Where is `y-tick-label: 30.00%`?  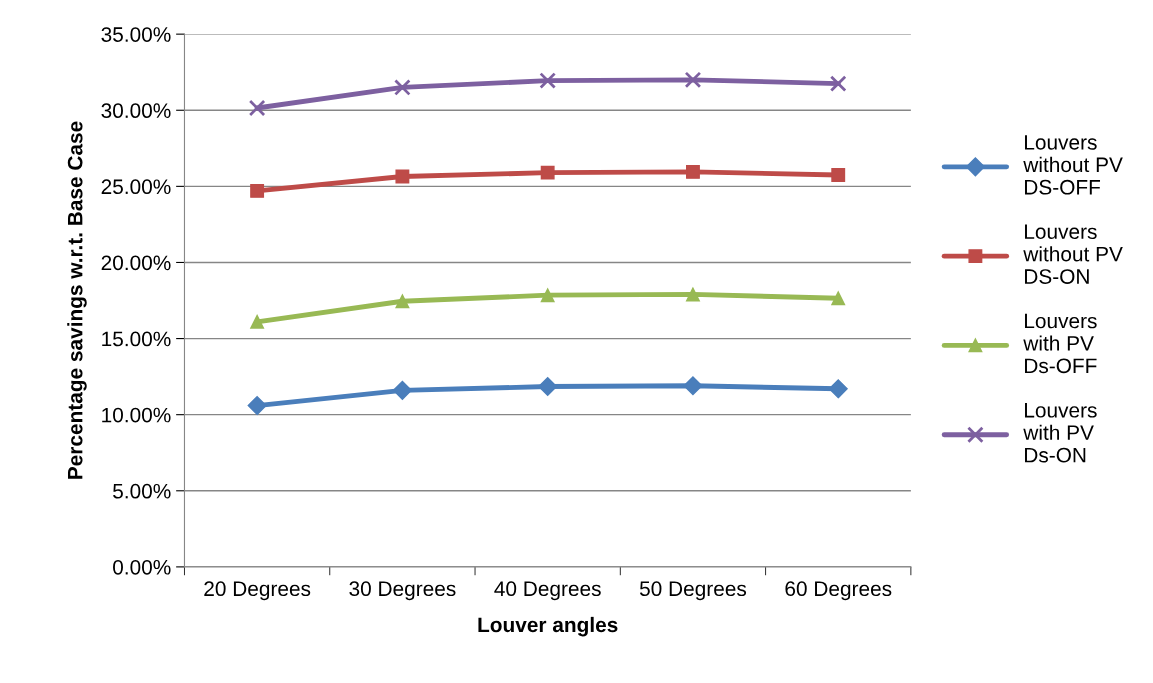
y-tick-label: 30.00% is located at coordinates (136, 111).